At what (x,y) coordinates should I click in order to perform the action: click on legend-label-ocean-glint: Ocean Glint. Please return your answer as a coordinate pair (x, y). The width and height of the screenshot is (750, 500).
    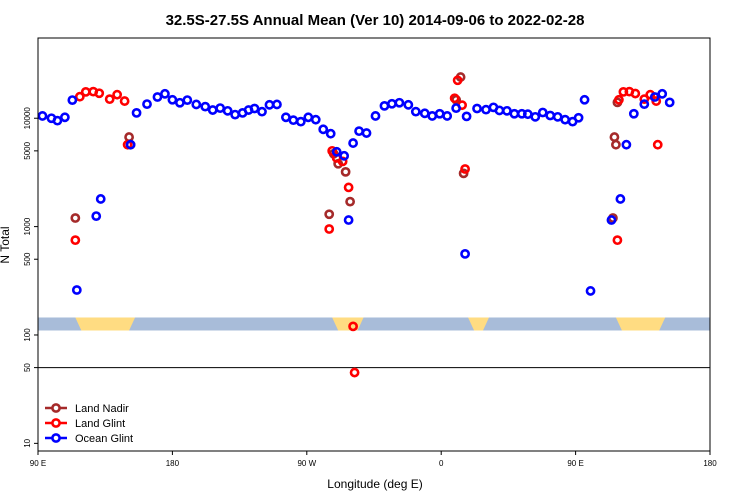
    Looking at the image, I should click on (104, 439).